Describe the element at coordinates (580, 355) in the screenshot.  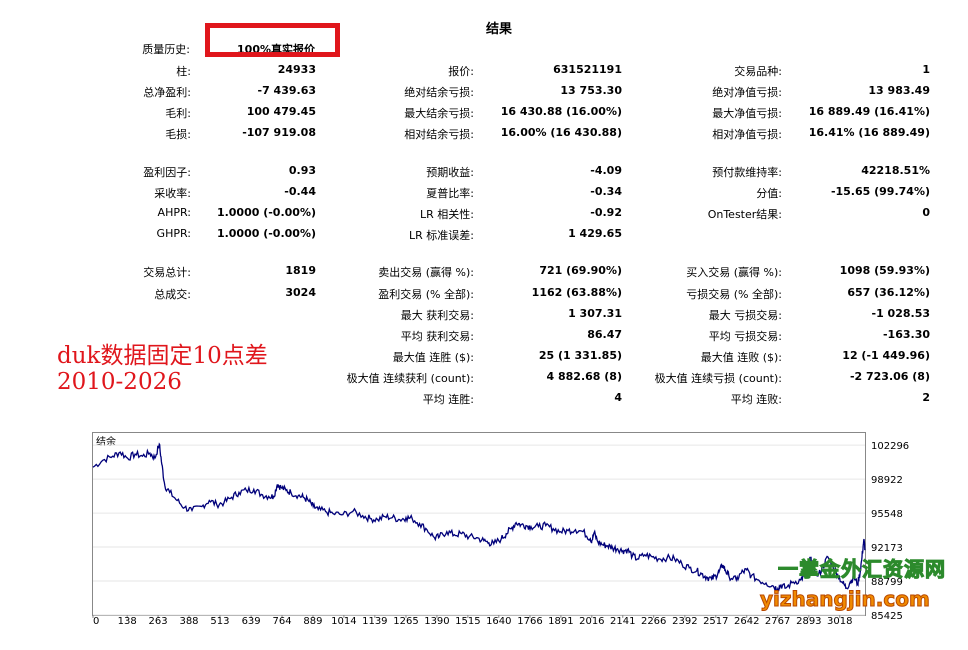
I see `stat-value: 25 (1 331.85)` at that location.